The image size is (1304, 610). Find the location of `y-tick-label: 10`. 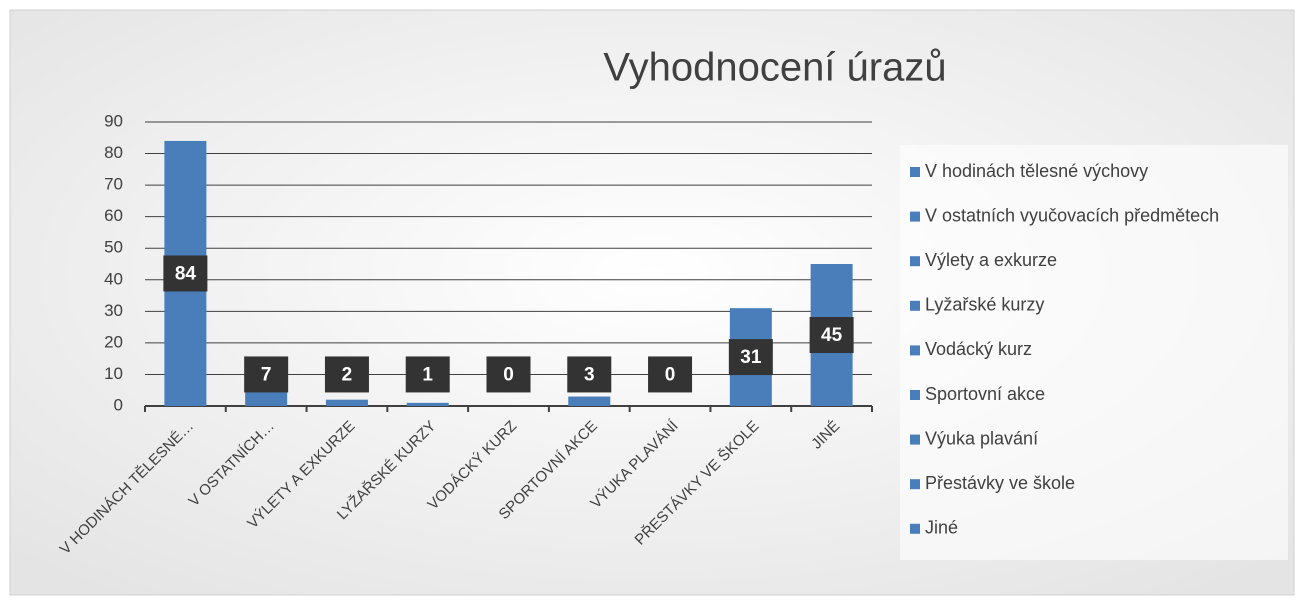

y-tick-label: 10 is located at coordinates (113, 373).